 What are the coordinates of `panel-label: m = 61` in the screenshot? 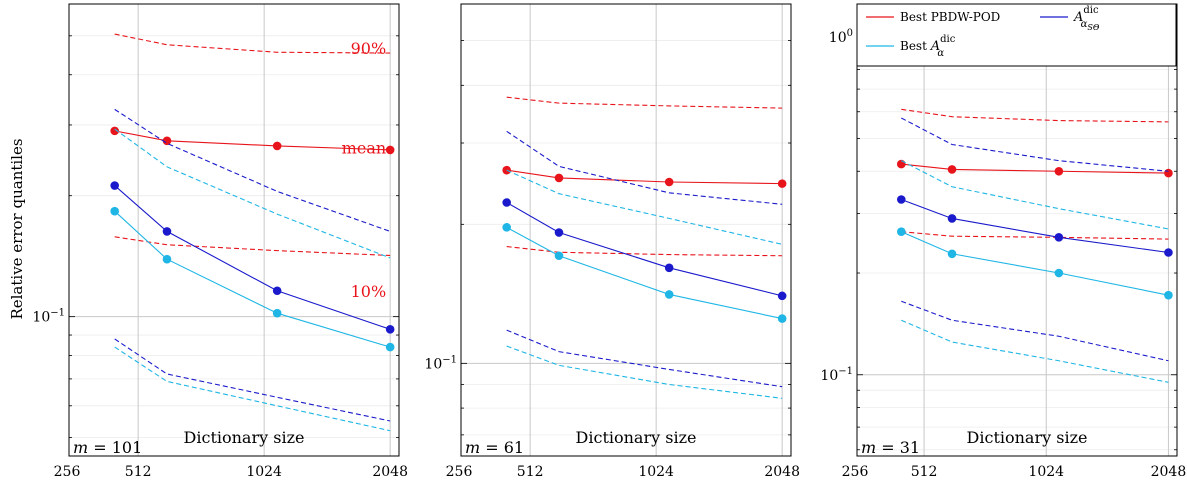 It's located at (494, 447).